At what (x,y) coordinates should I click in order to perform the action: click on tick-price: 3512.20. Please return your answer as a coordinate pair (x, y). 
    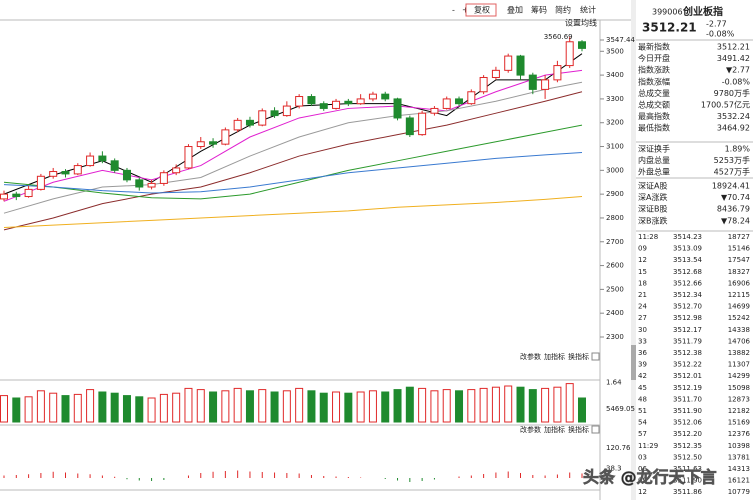
    Looking at the image, I should click on (687, 434).